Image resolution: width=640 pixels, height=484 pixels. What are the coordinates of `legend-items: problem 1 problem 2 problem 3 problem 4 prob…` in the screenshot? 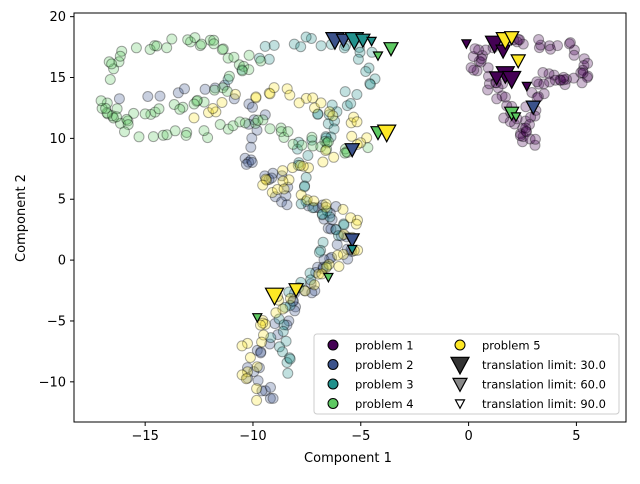 It's located at (466, 375).